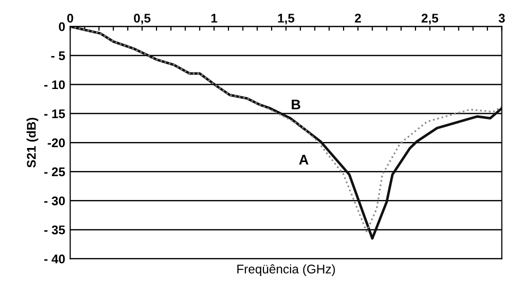 The height and width of the screenshot is (294, 520). I want to click on y-tick-label: - 30, so click(54, 201).